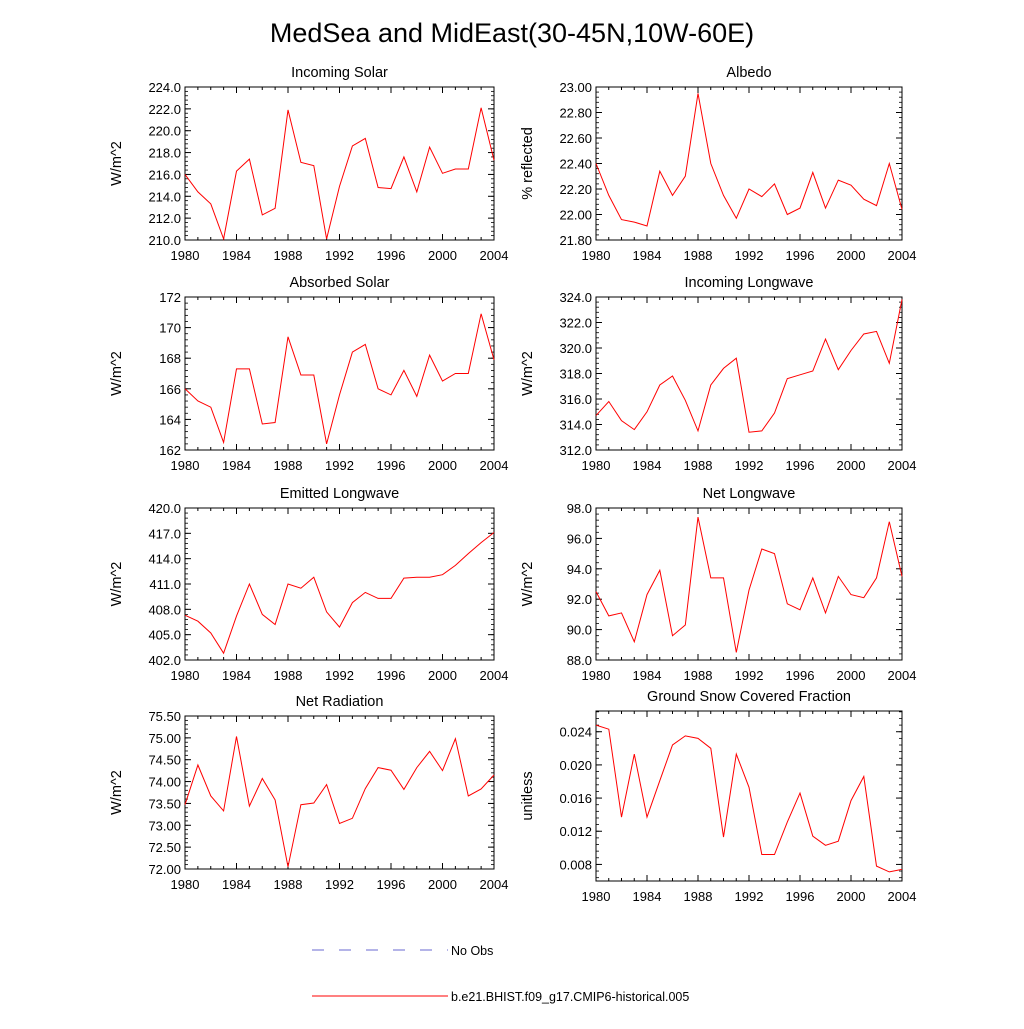 The width and height of the screenshot is (1024, 1029). Describe the element at coordinates (512, 33) in the screenshot. I see `figure-title: MedSea and MidEast(30-45N,10W-60E)` at that location.